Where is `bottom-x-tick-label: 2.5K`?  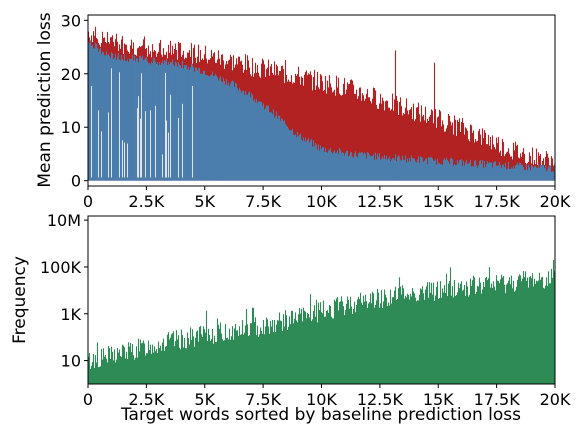 bottom-x-tick-label: 2.5K is located at coordinates (146, 399).